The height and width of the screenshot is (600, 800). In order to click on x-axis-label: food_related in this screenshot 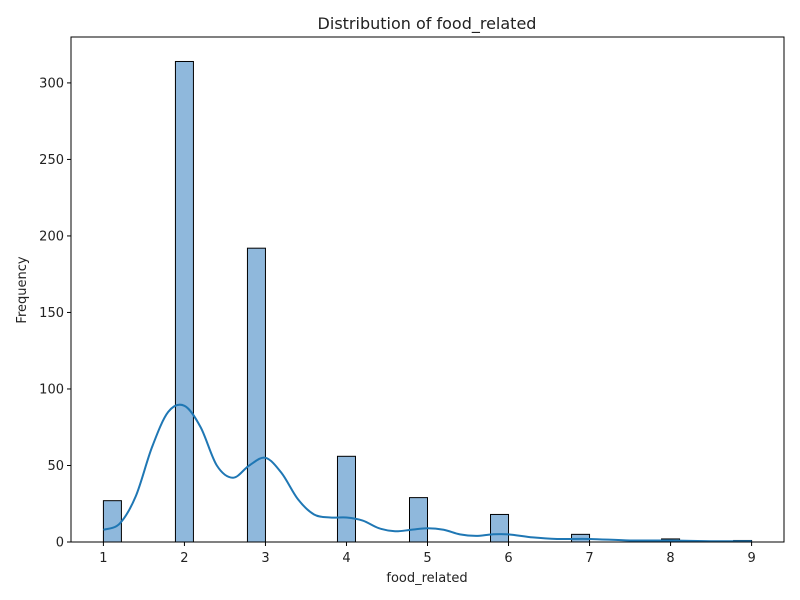, I will do `click(426, 578)`.